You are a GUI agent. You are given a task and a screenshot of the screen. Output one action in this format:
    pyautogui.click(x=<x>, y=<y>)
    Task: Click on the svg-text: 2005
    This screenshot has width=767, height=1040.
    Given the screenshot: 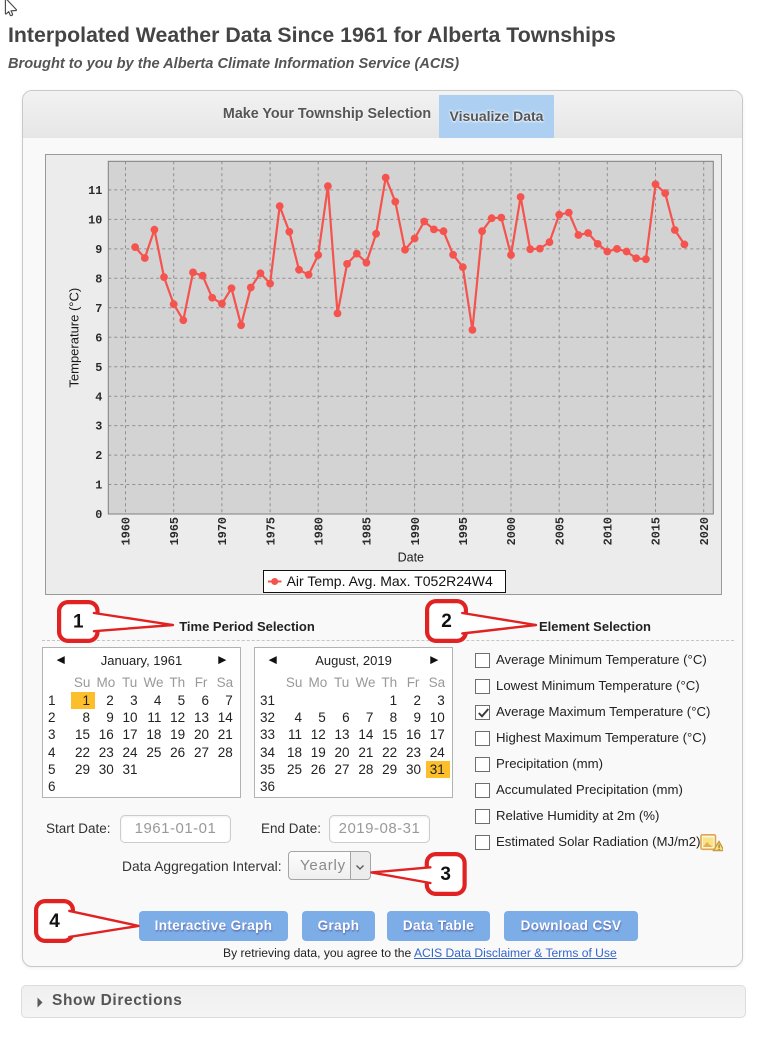 What is the action you would take?
    pyautogui.click(x=560, y=531)
    